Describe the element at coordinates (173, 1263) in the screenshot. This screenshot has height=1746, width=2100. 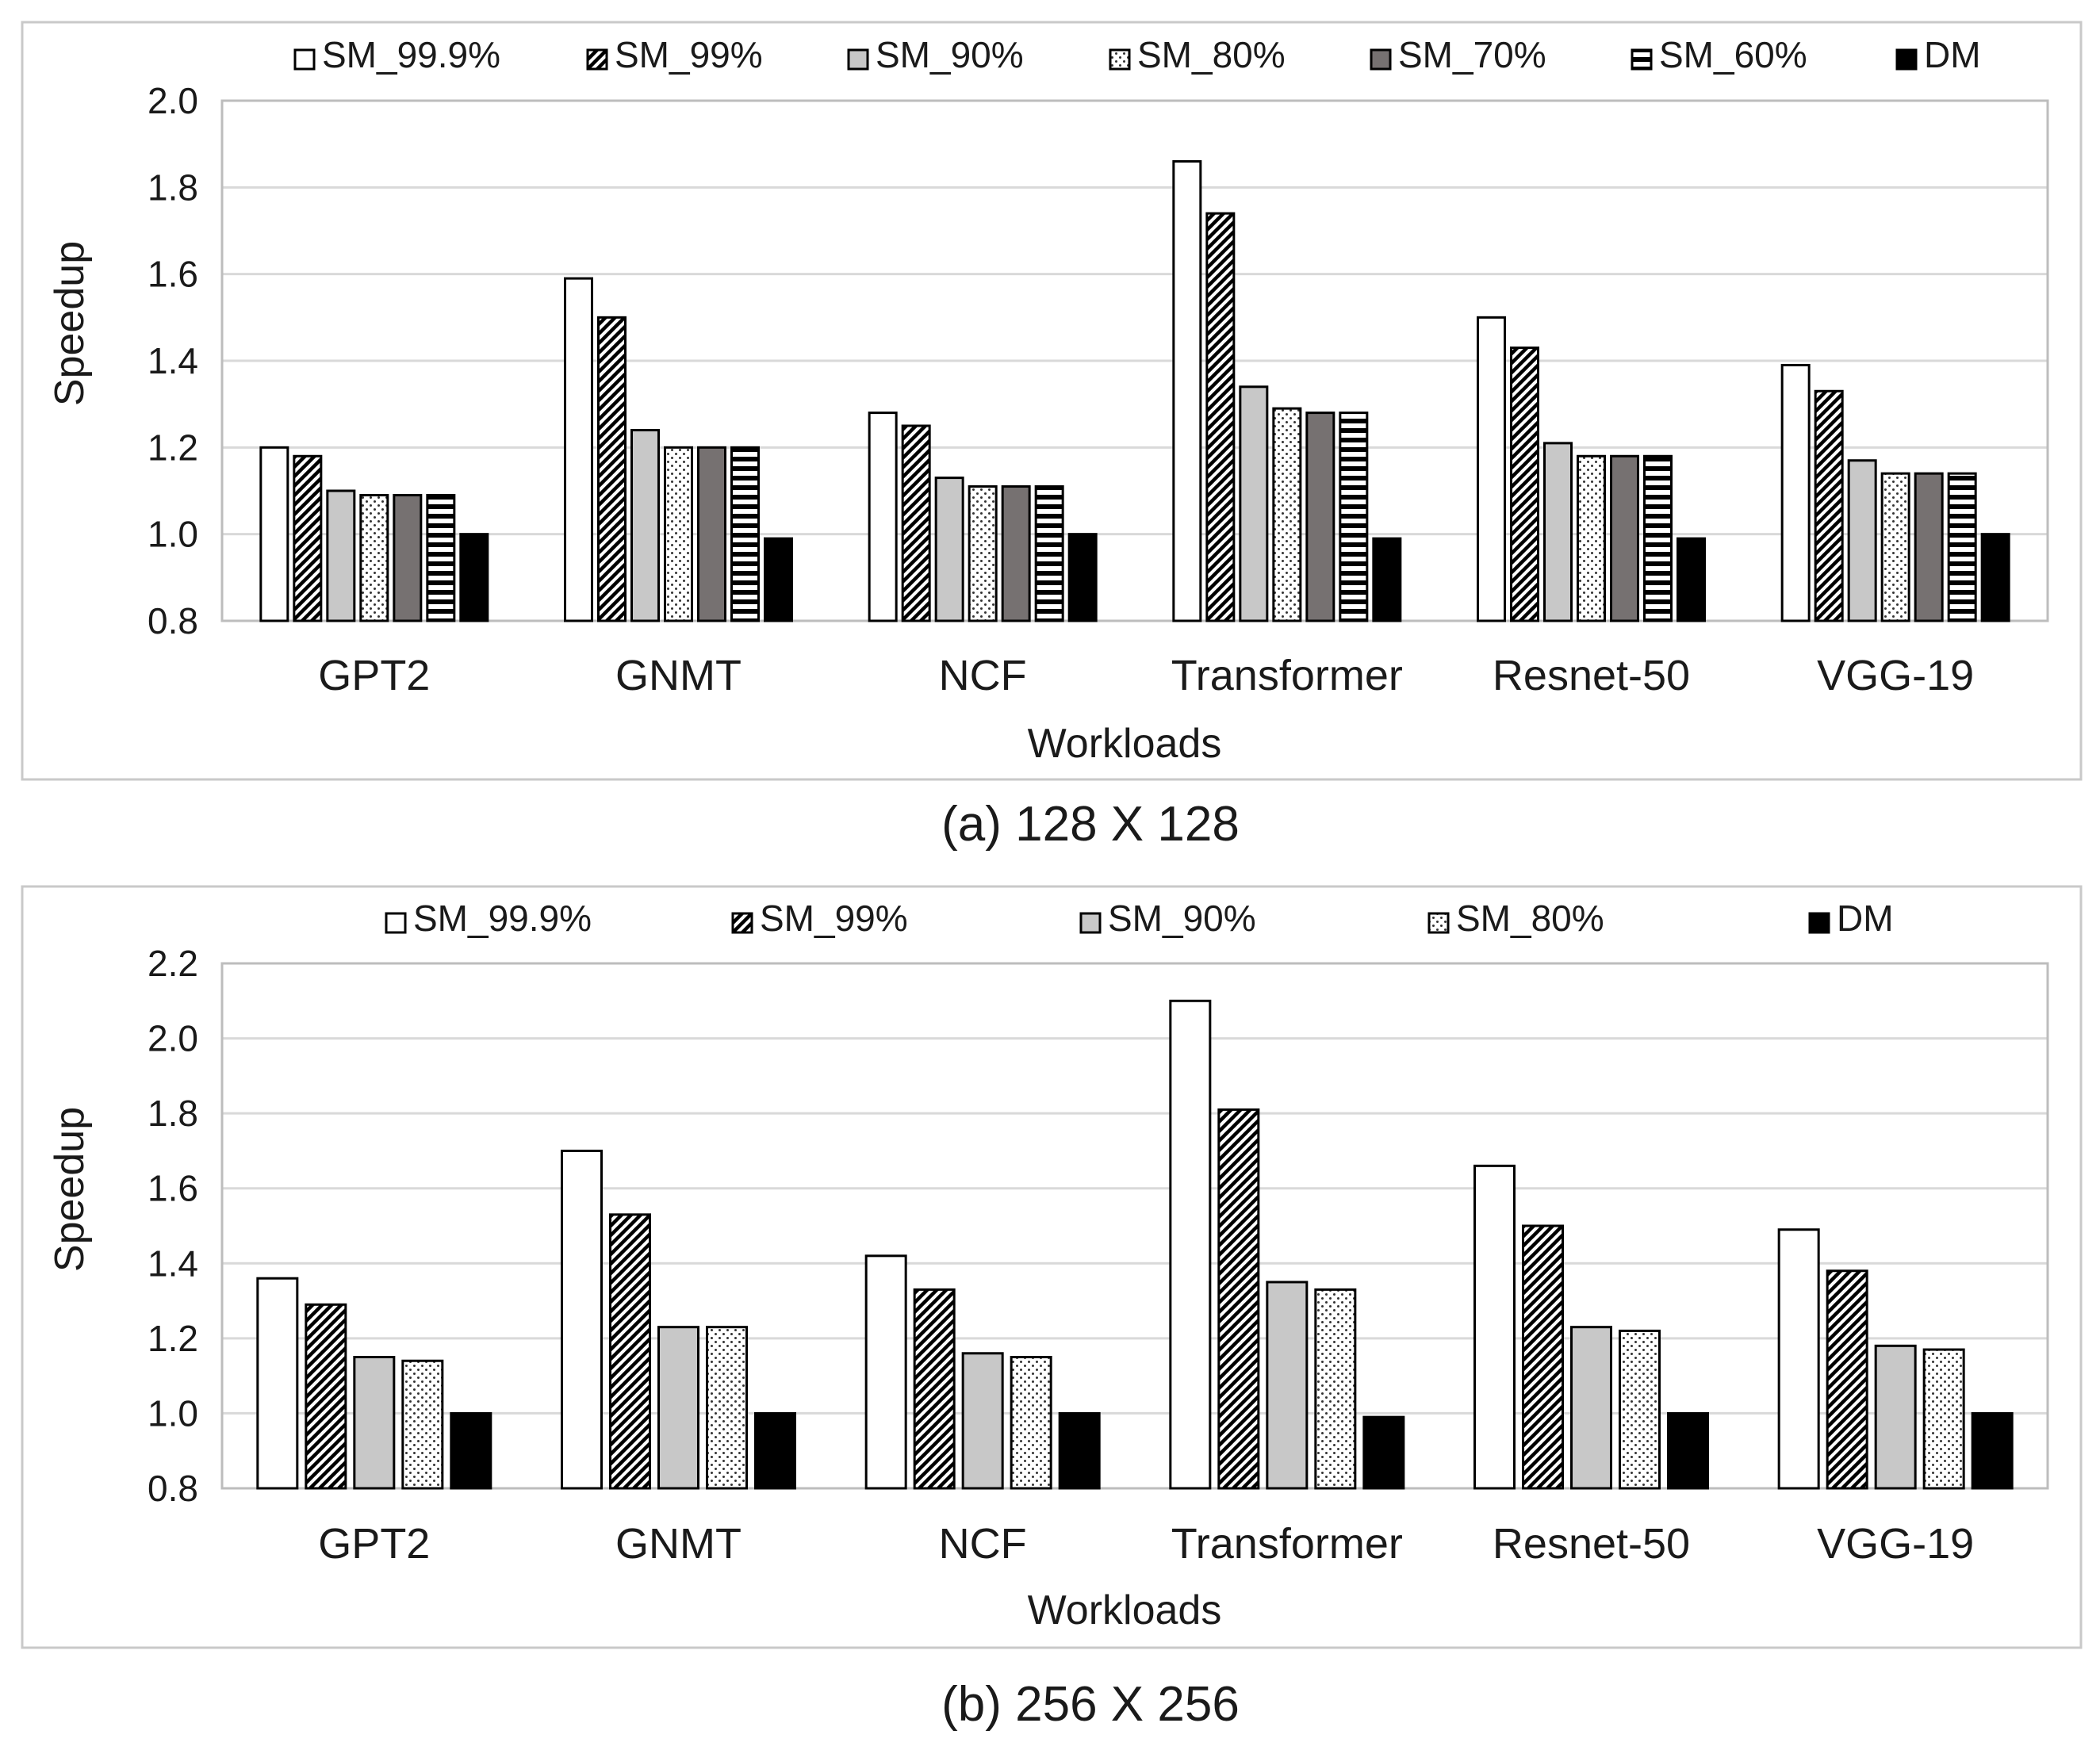
I see `y-tick-label: 1.4` at that location.